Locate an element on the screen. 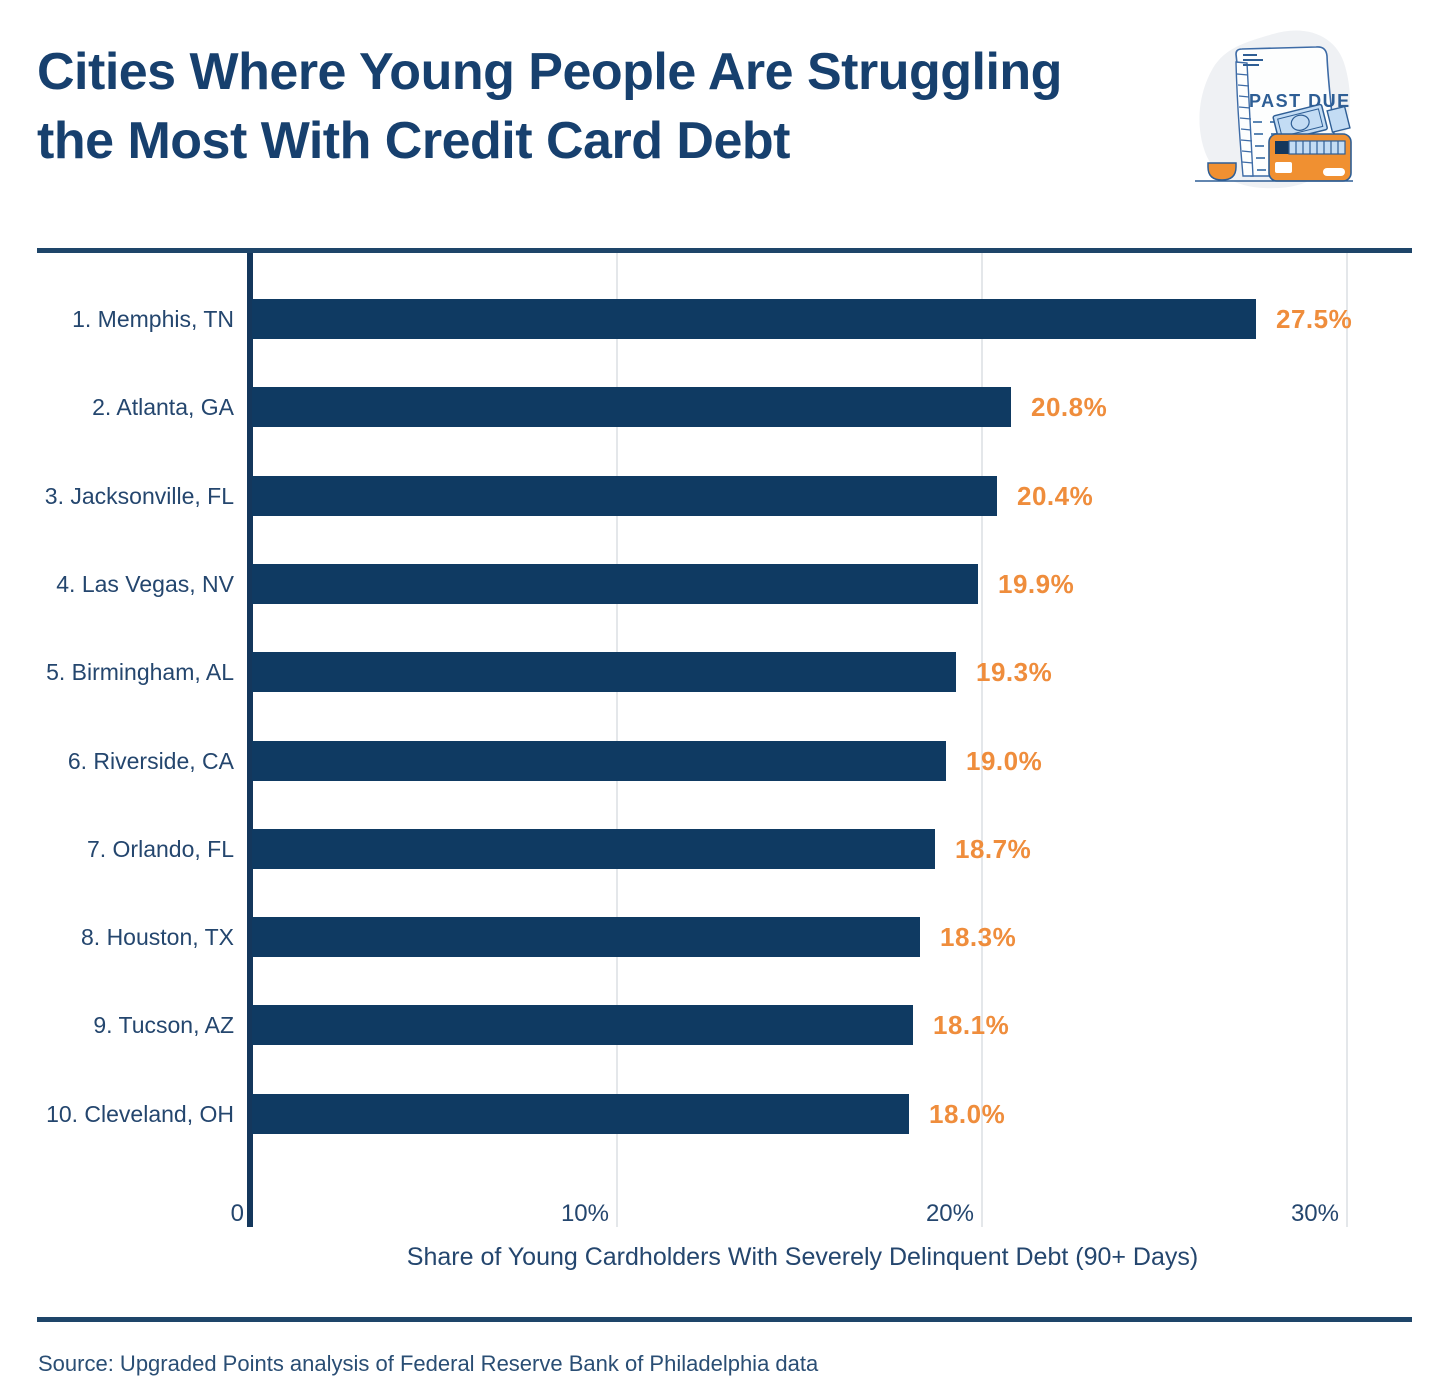 This screenshot has height=1400, width=1450. bar-category-label: 9. Tucson, AZ is located at coordinates (163, 1025).